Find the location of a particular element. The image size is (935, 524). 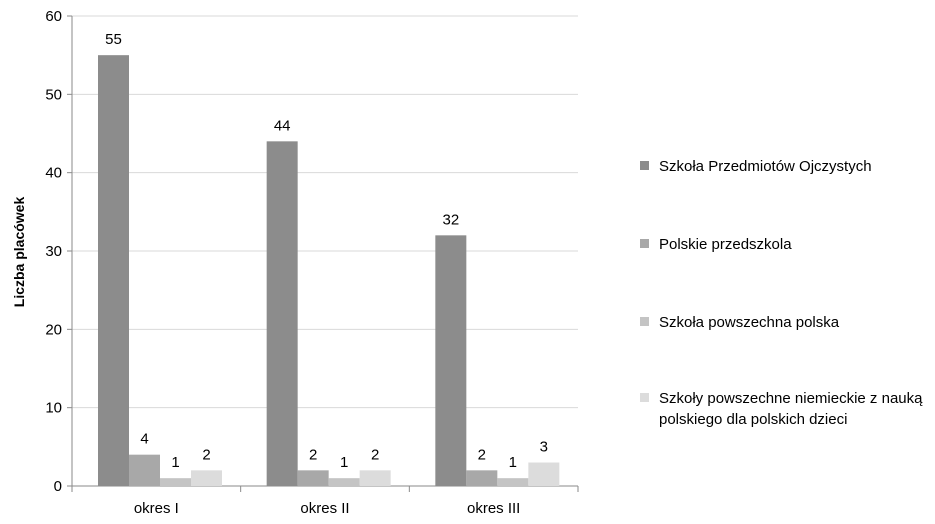

legend-item: Szkoła powszechna polska is located at coordinates (784, 322).